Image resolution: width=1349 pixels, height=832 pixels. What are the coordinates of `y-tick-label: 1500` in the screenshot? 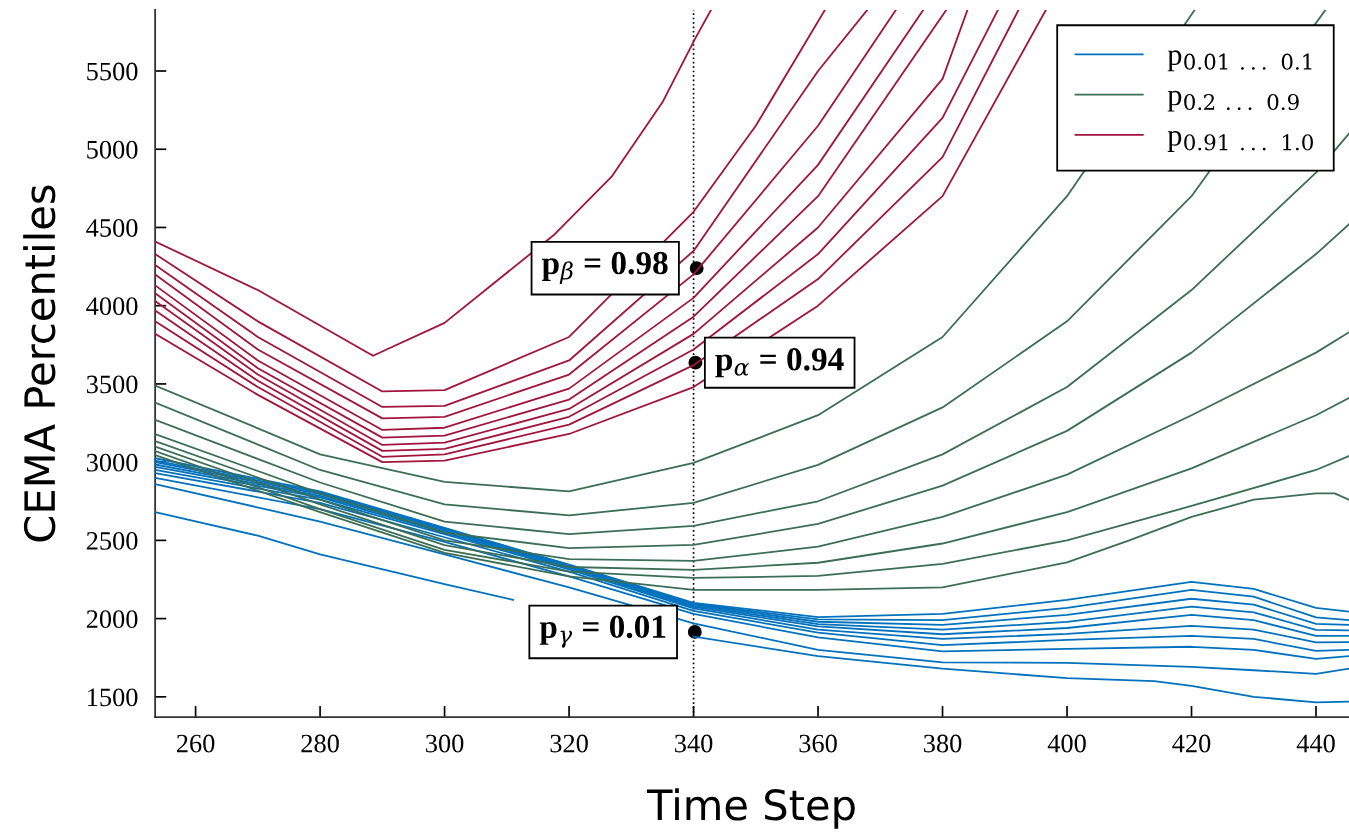 It's located at (113, 697).